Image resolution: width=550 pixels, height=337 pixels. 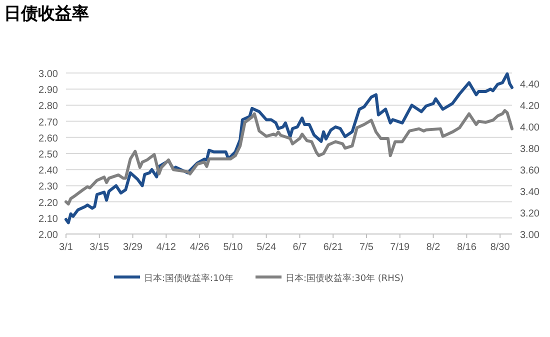 What do you see at coordinates (48, 74) in the screenshot?
I see `y-tick-label: 3.00` at bounding box center [48, 74].